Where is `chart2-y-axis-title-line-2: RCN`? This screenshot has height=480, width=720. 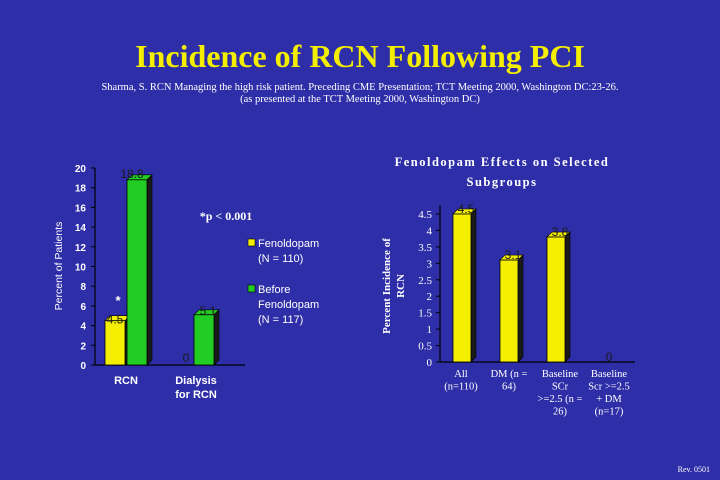 chart2-y-axis-title-line-2: RCN is located at coordinates (401, 286).